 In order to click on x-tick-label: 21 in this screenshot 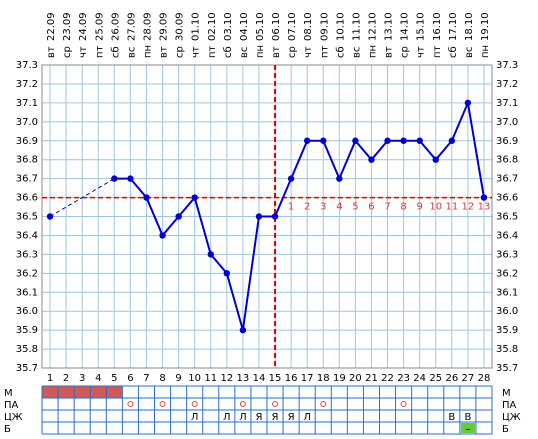, I will do `click(371, 378)`.